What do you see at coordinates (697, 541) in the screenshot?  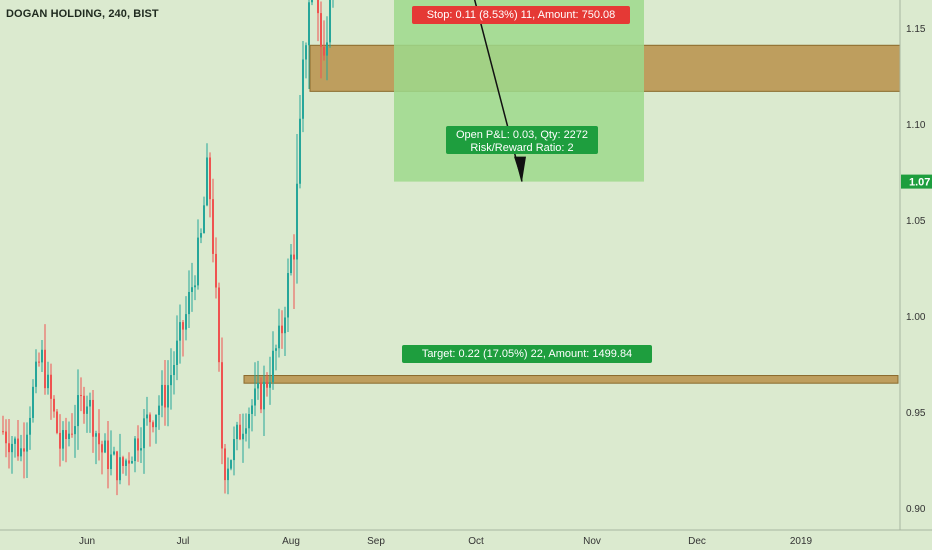 I see `x-tick-label: Dec` at bounding box center [697, 541].